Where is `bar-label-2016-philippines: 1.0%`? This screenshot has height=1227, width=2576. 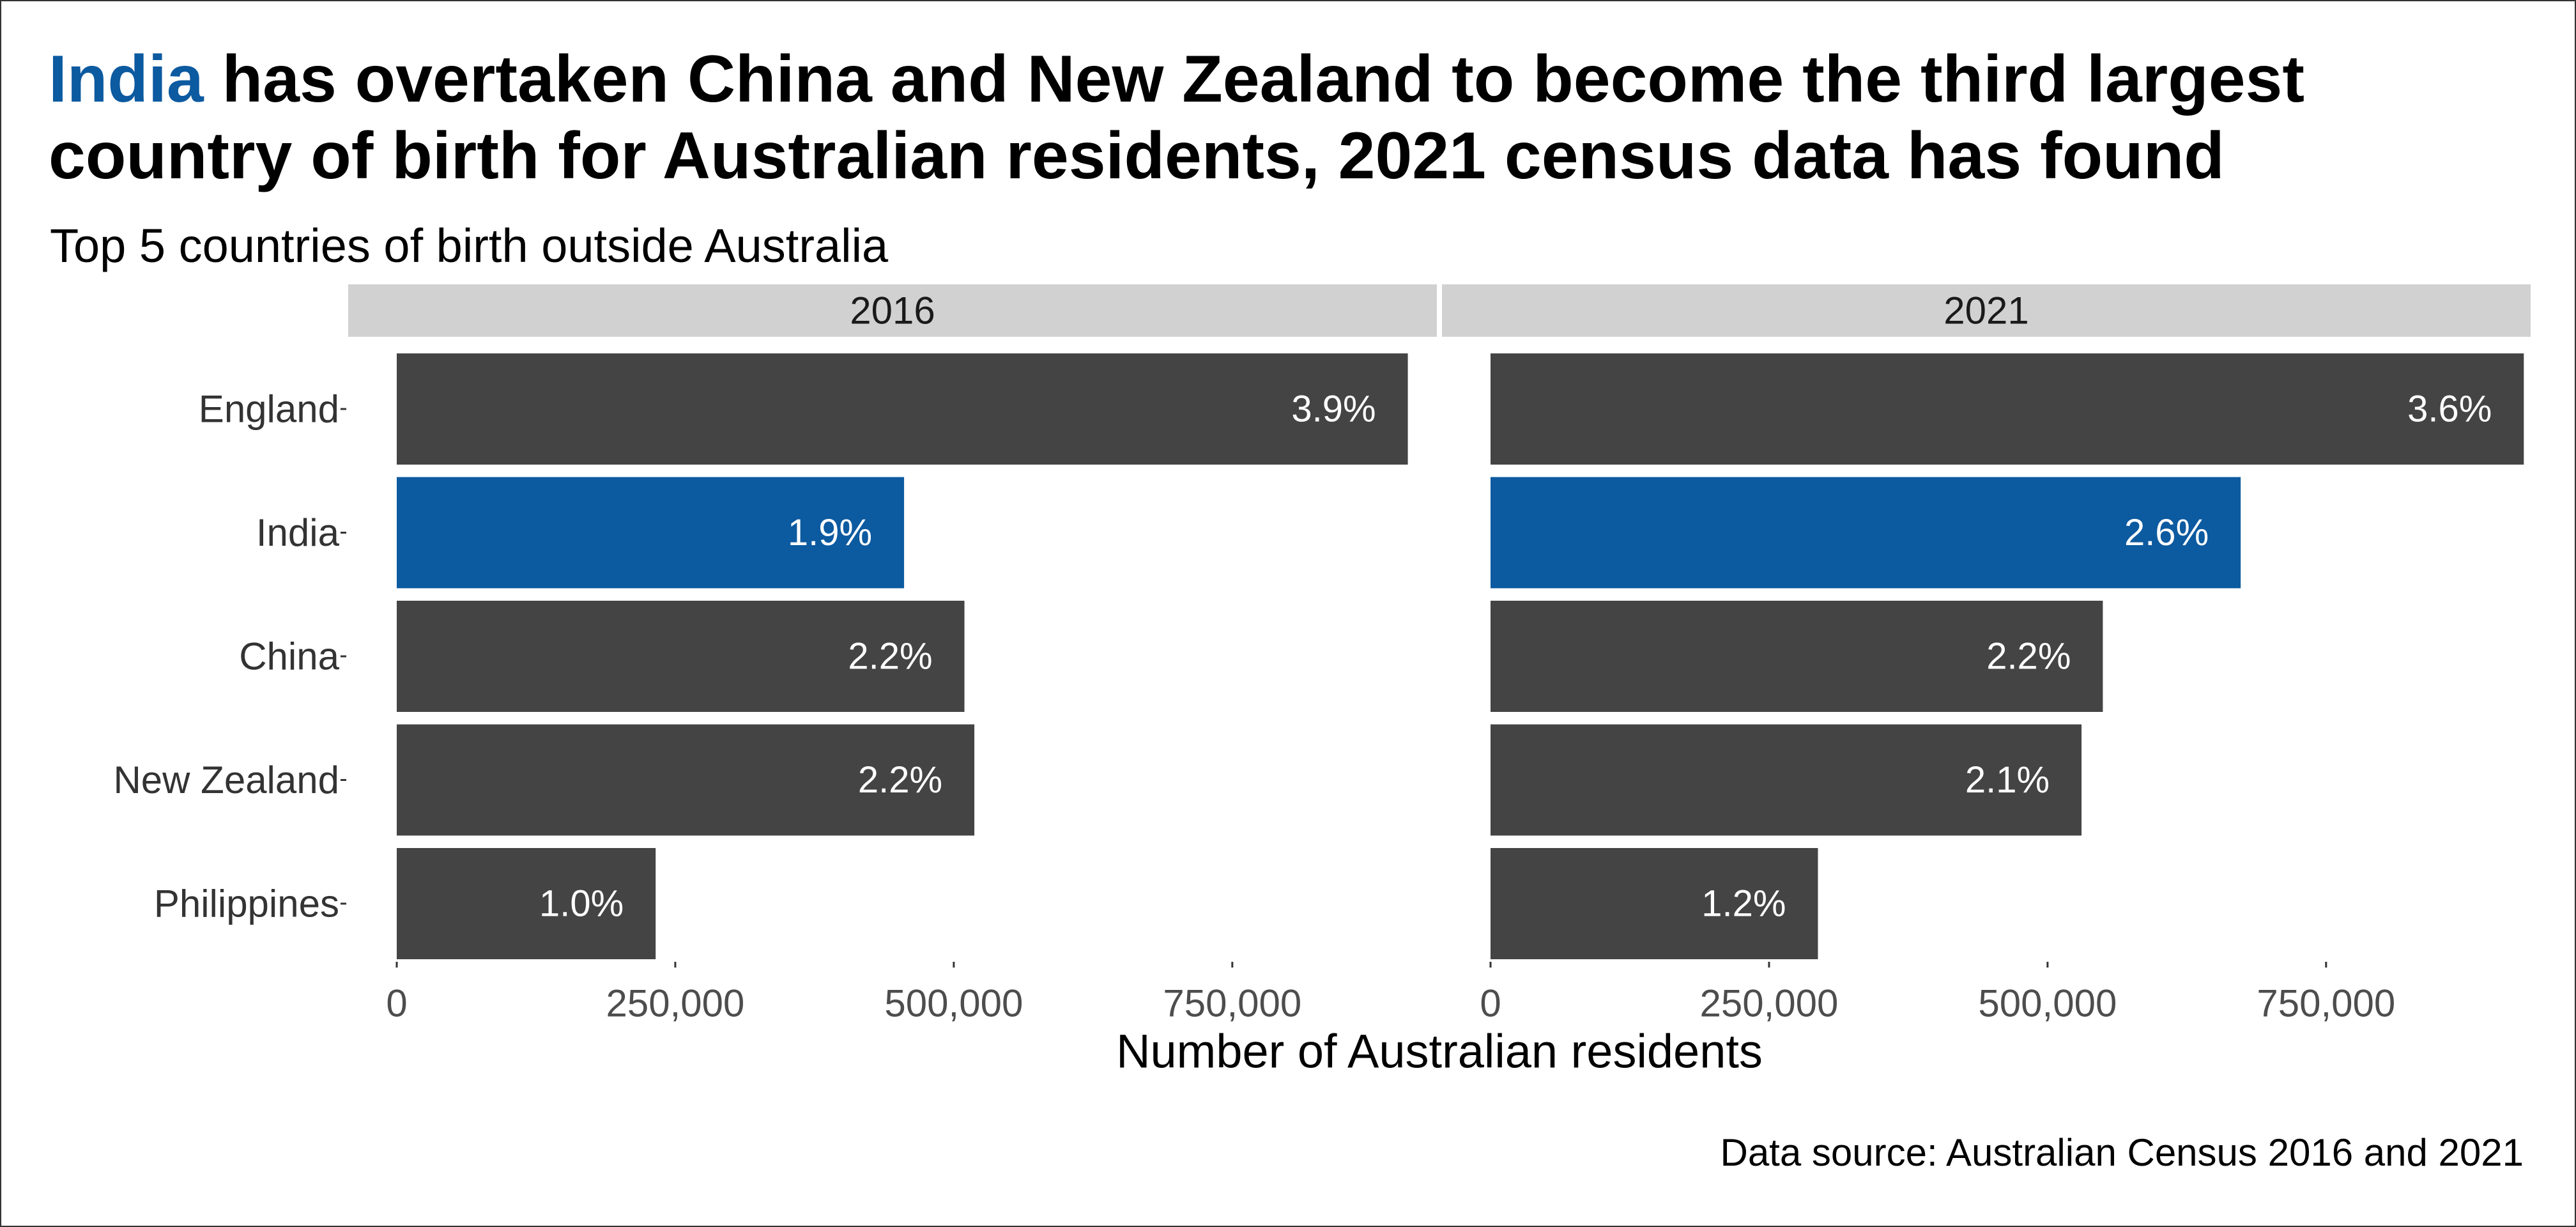 bar-label-2016-philippines: 1.0% is located at coordinates (581, 904).